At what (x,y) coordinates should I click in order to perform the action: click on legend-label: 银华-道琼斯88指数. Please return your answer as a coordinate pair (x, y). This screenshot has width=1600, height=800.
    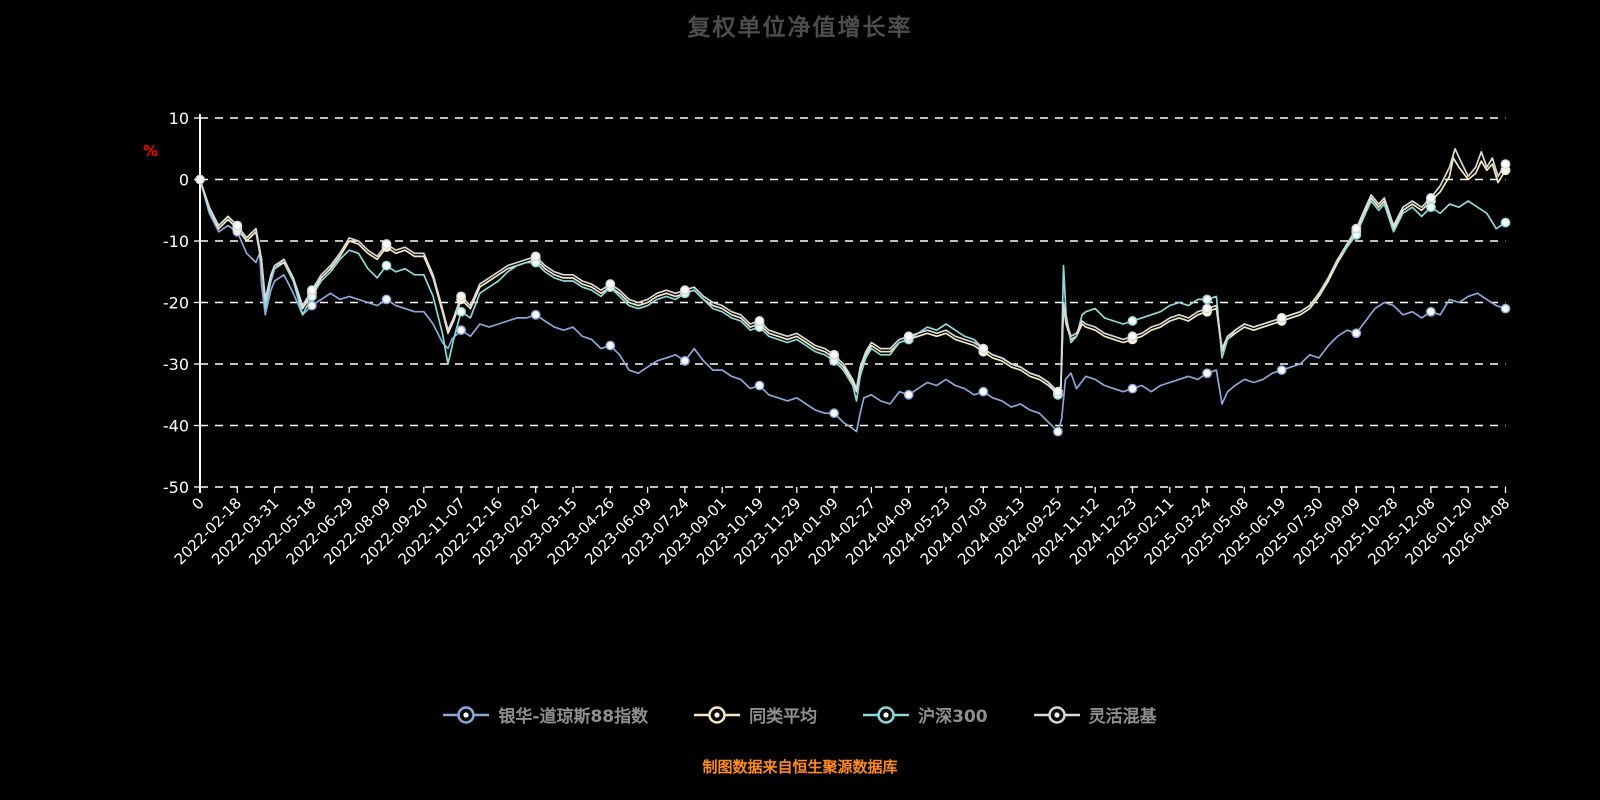
    Looking at the image, I should click on (573, 717).